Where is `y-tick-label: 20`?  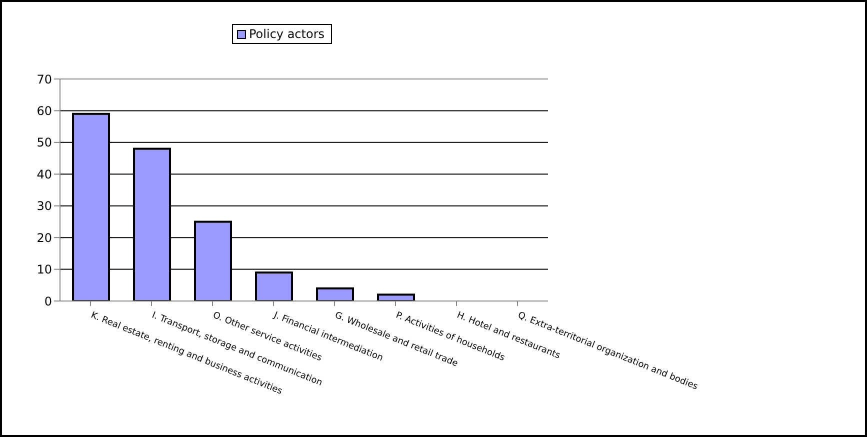 y-tick-label: 20 is located at coordinates (44, 237).